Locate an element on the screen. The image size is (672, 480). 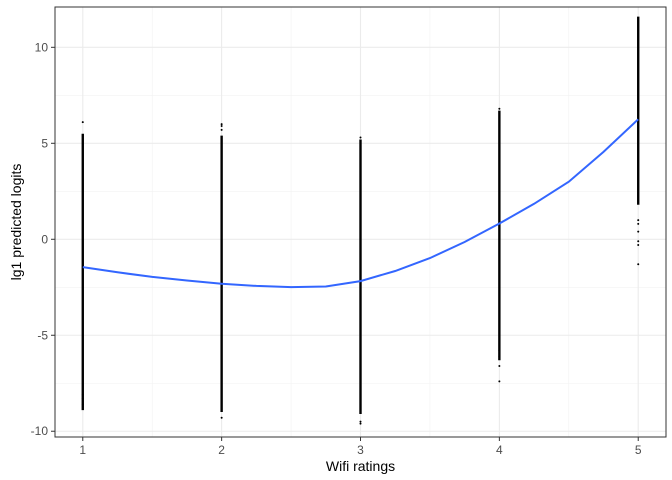
y-tick-label: -5 is located at coordinates (42, 335).